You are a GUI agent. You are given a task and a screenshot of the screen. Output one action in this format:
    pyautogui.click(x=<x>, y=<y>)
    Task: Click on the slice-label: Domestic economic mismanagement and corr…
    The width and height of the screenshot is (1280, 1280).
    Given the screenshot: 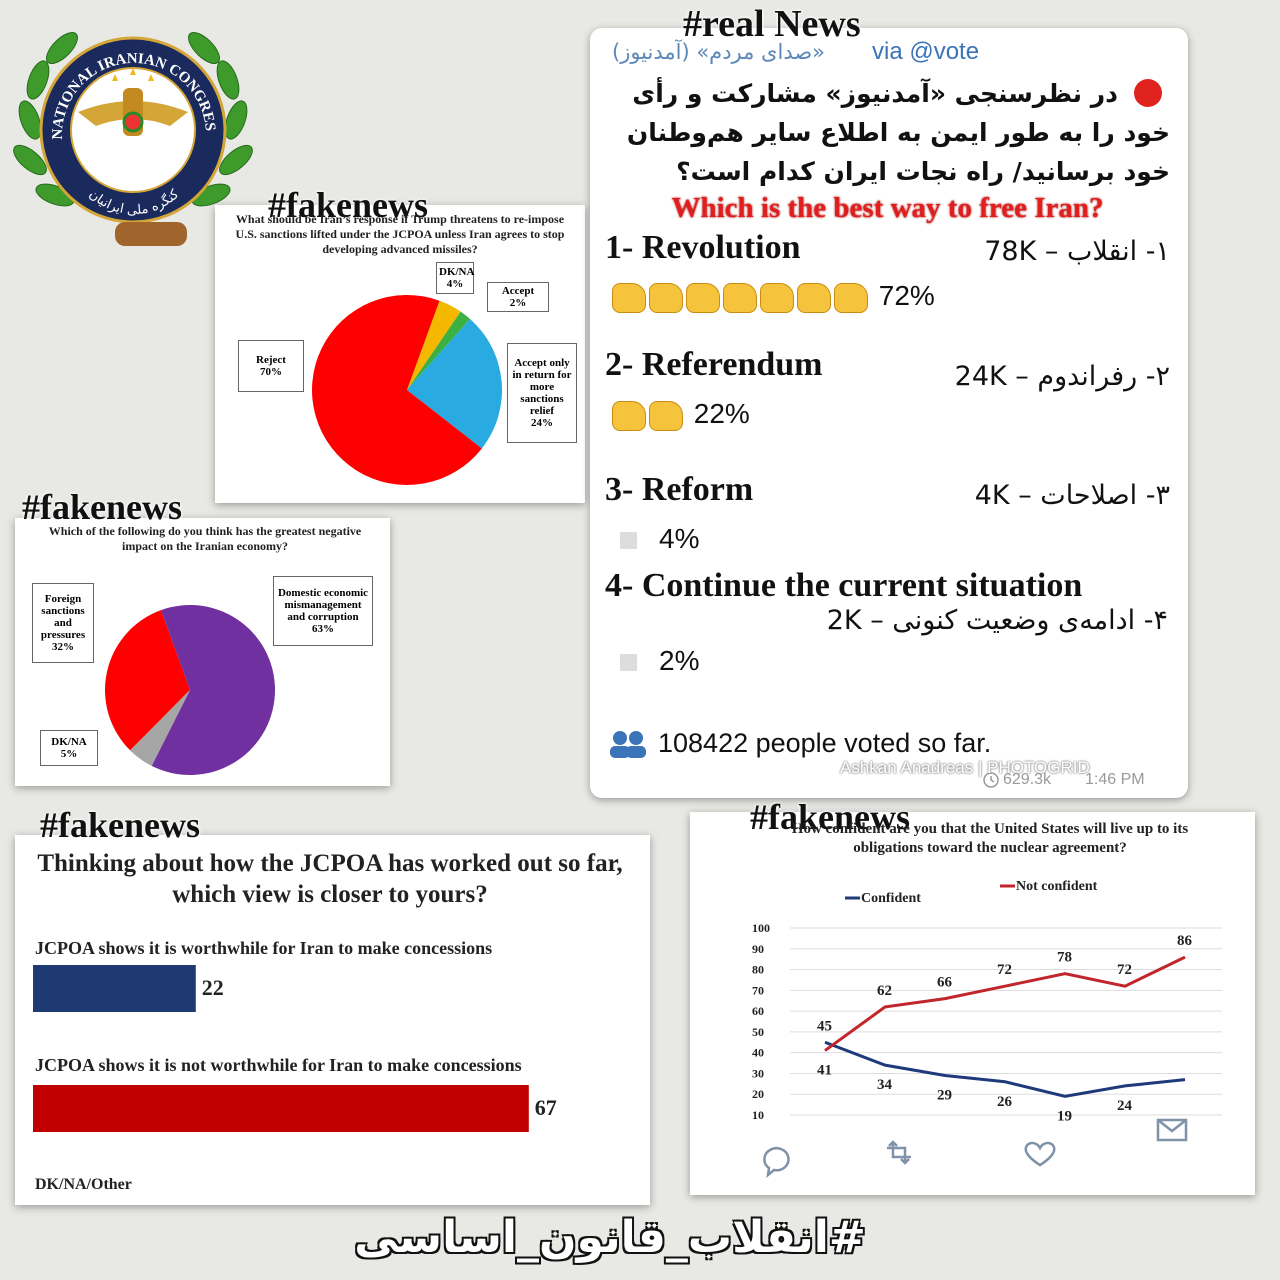 What is the action you would take?
    pyautogui.click(x=323, y=605)
    